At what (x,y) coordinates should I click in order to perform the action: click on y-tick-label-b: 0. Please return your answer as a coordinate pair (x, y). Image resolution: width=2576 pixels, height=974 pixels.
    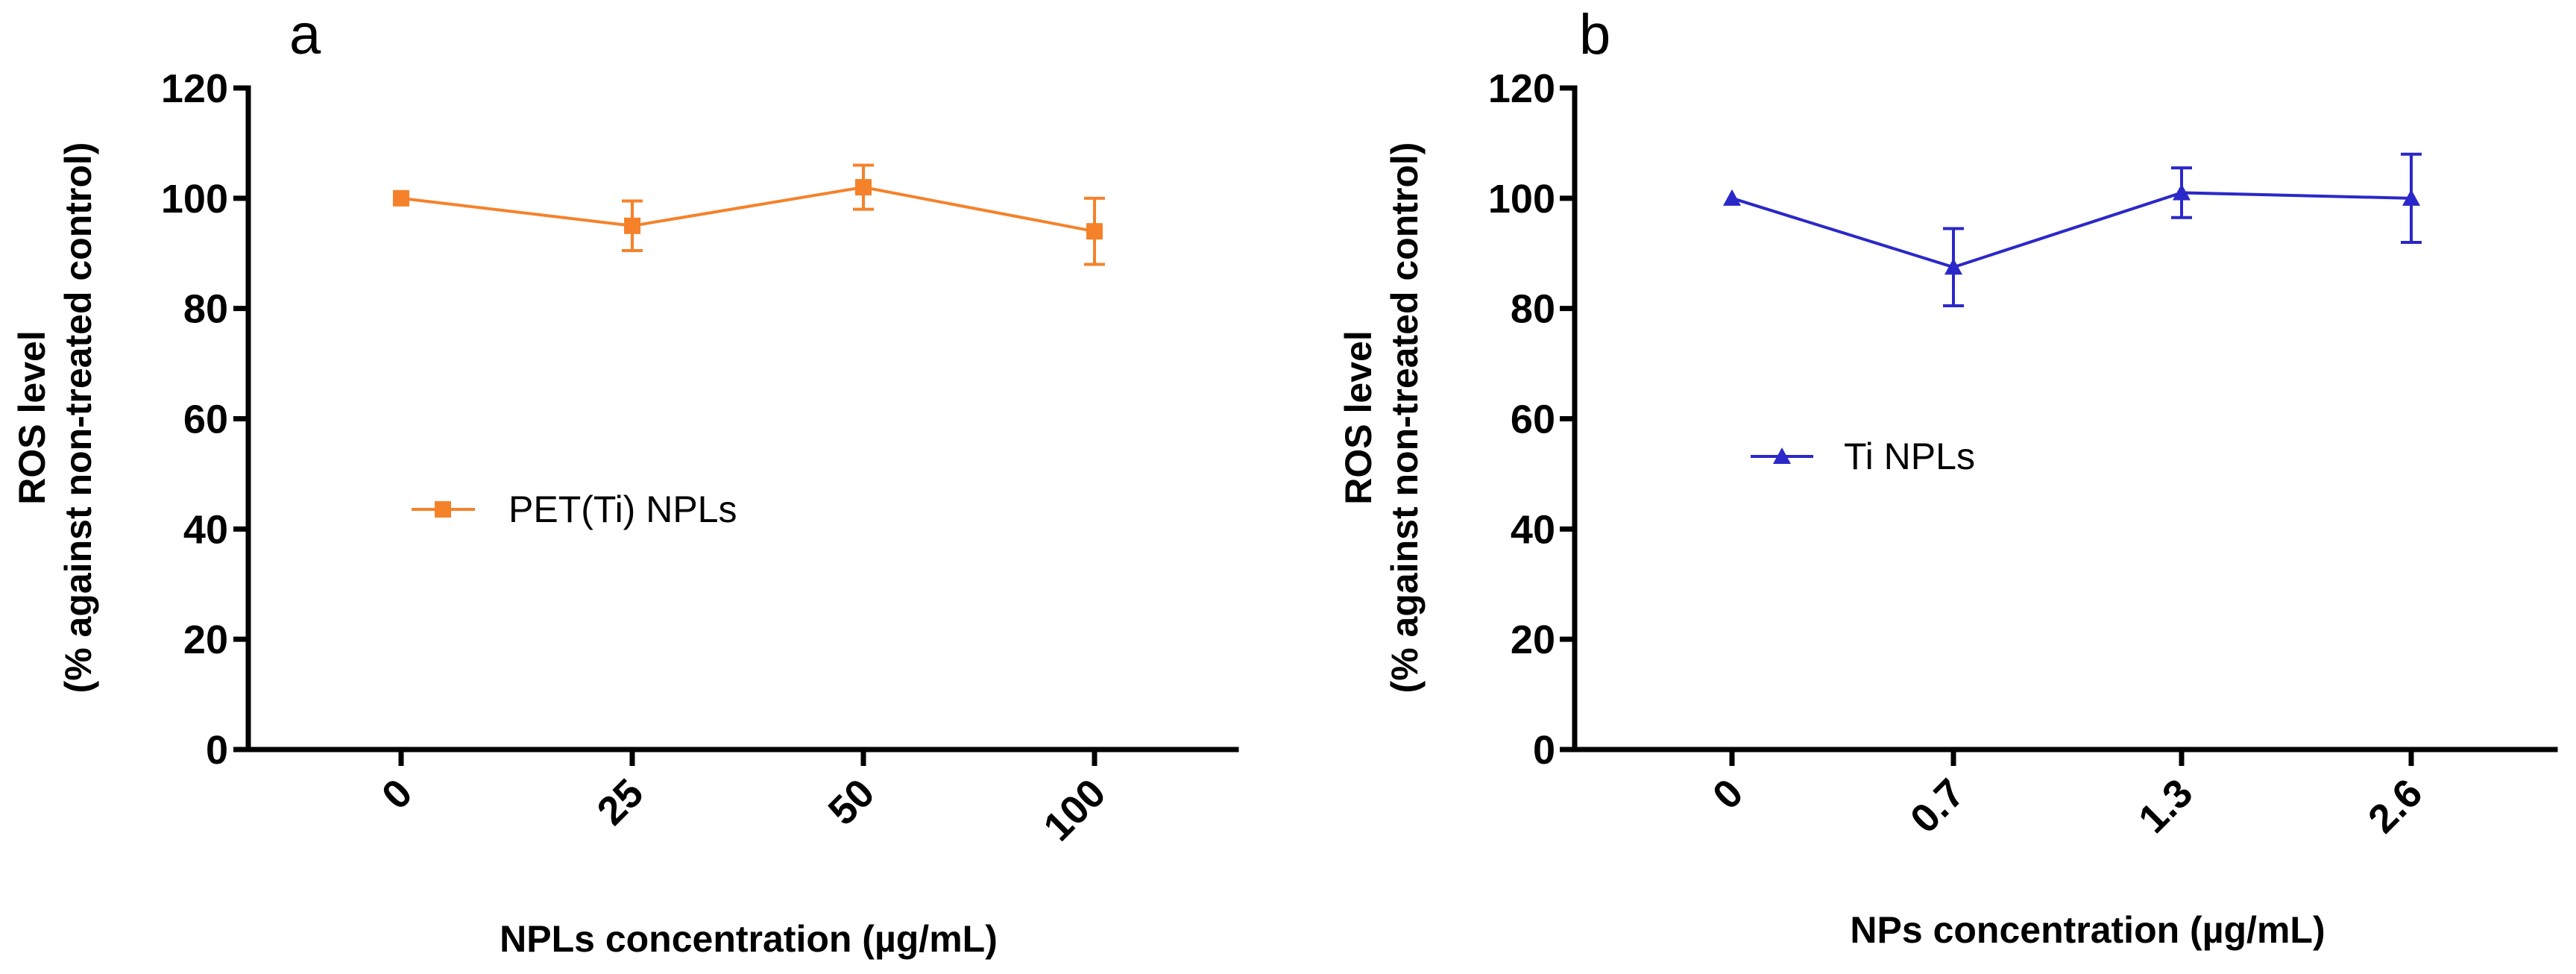
    Looking at the image, I should click on (1544, 750).